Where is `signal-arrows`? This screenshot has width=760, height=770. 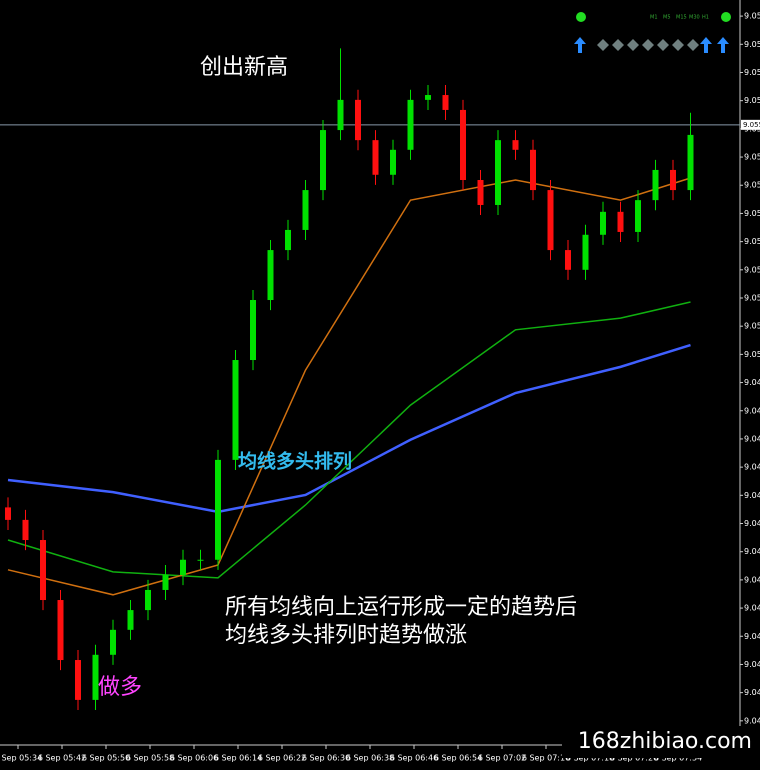 signal-arrows is located at coordinates (651, 45).